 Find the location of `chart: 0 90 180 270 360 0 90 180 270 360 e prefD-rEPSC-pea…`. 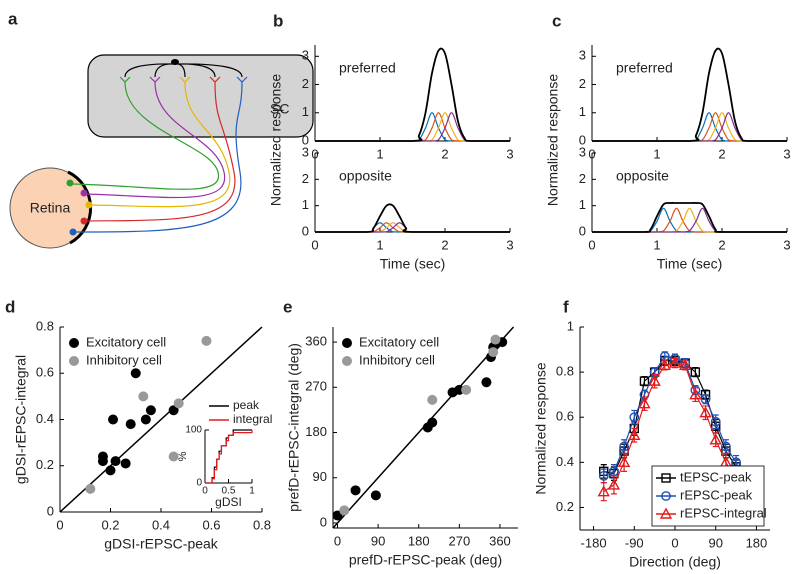

chart: 0 90 180 270 360 0 90 180 270 360 e prefD-rEPSC-pea… is located at coordinates (400, 432).